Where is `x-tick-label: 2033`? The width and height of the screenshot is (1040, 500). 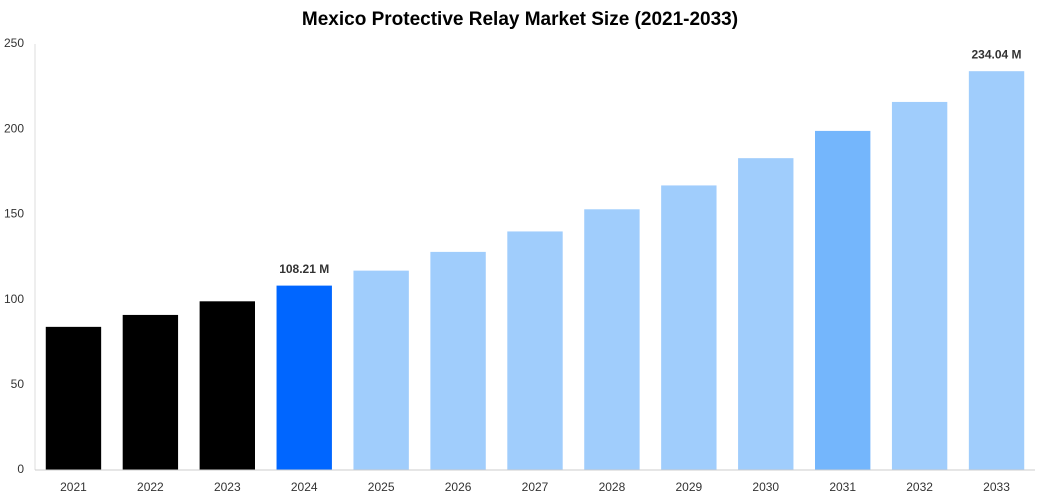
x-tick-label: 2033 is located at coordinates (996, 487).